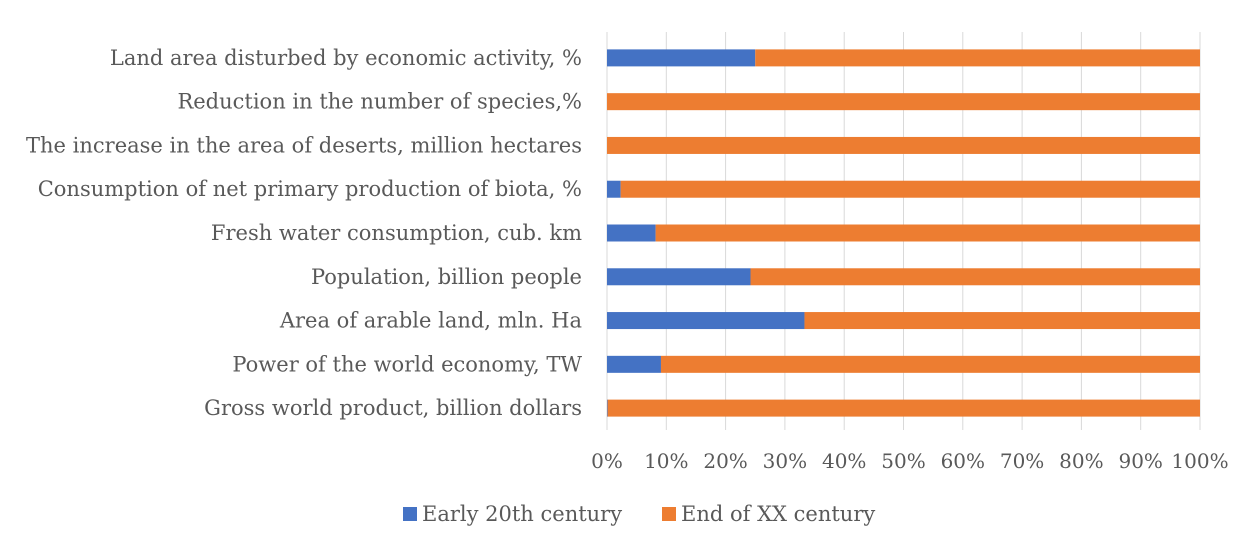 This screenshot has height=554, width=1236. Describe the element at coordinates (666, 461) in the screenshot. I see `x-tick-label: 10%` at that location.